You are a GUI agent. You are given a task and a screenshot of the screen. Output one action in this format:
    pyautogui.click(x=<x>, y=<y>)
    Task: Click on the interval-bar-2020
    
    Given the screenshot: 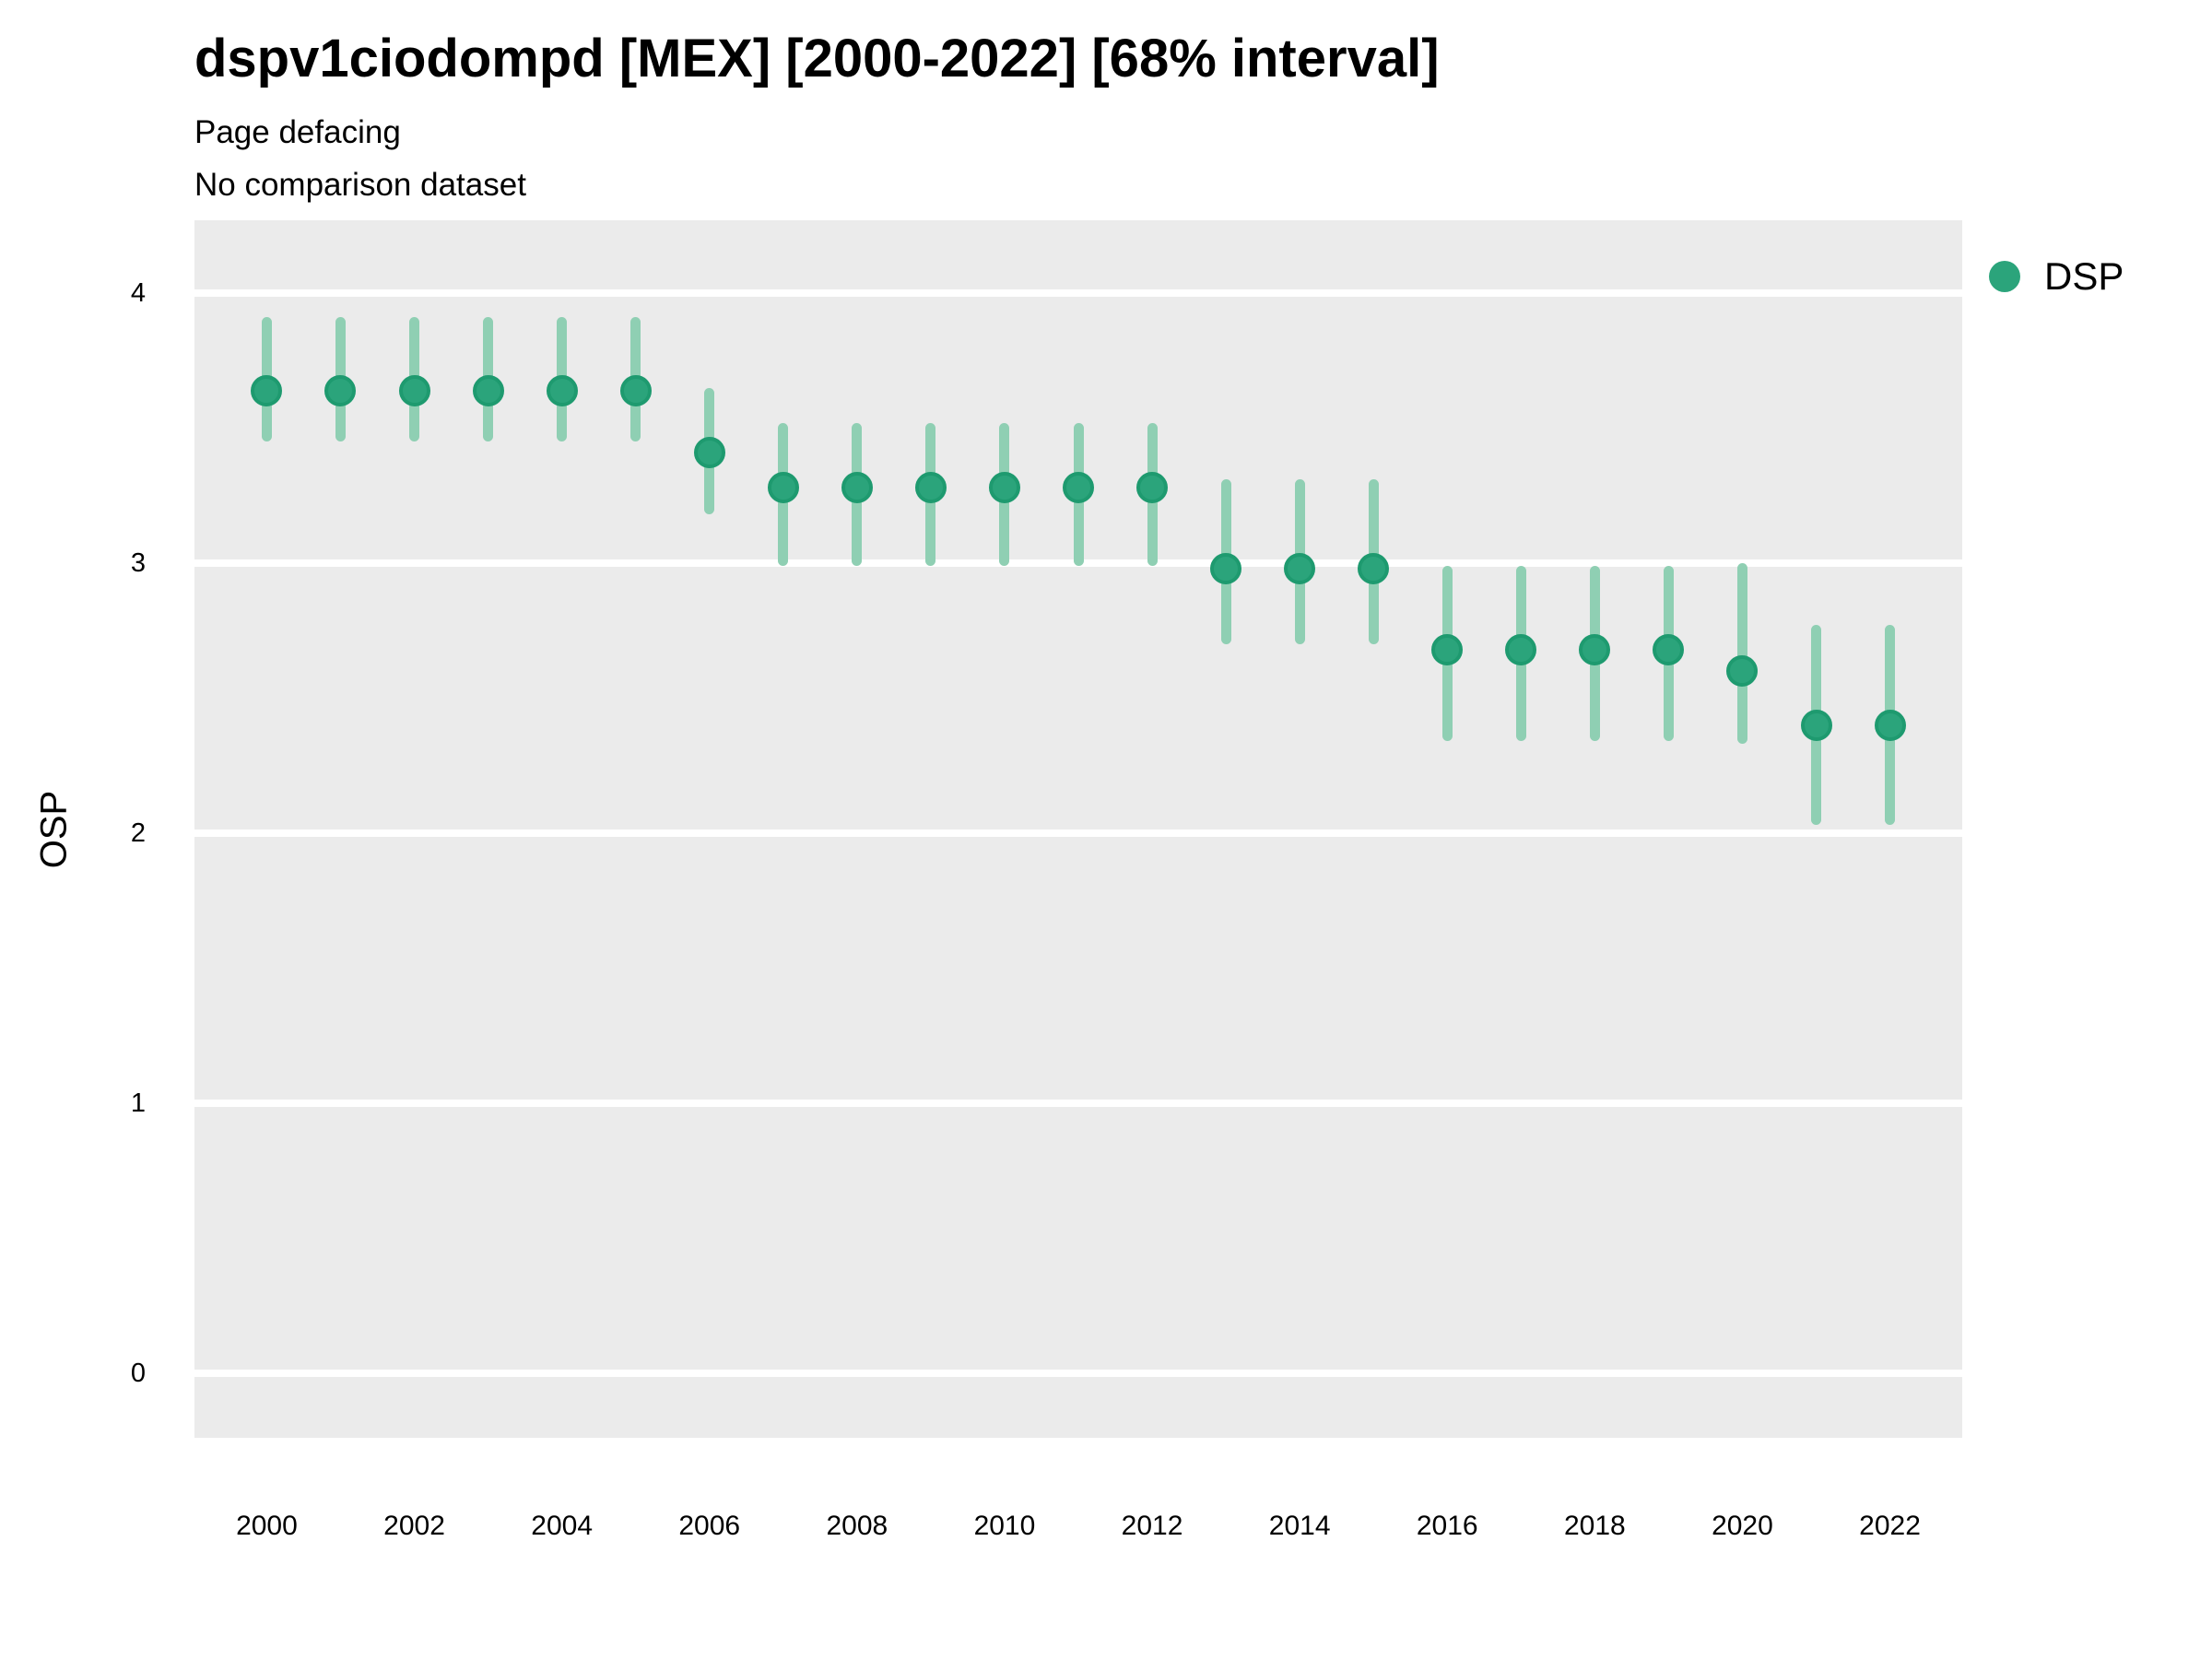 What is the action you would take?
    pyautogui.click(x=1741, y=653)
    